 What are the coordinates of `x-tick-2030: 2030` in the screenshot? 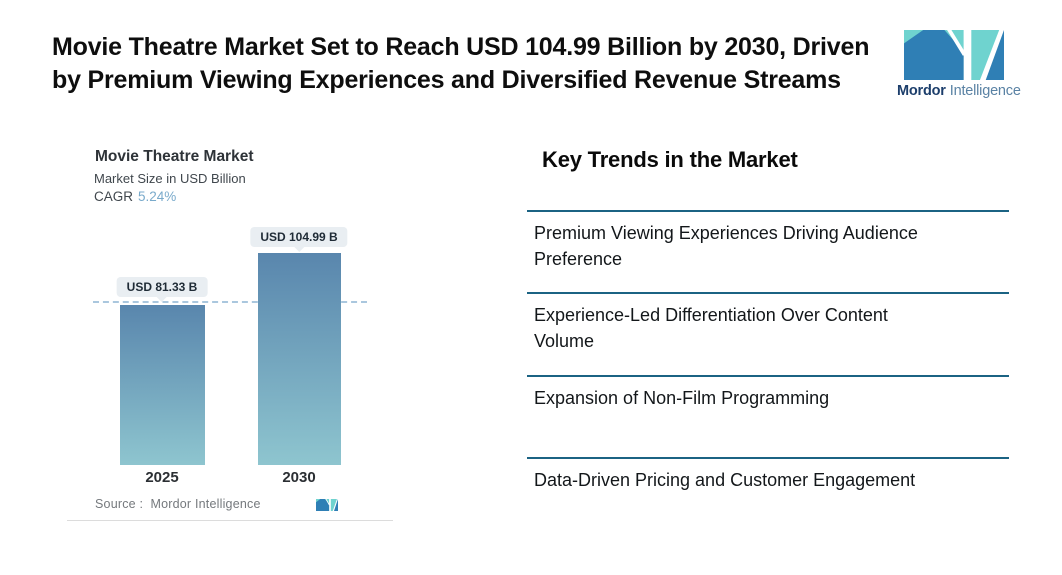 It's located at (299, 477).